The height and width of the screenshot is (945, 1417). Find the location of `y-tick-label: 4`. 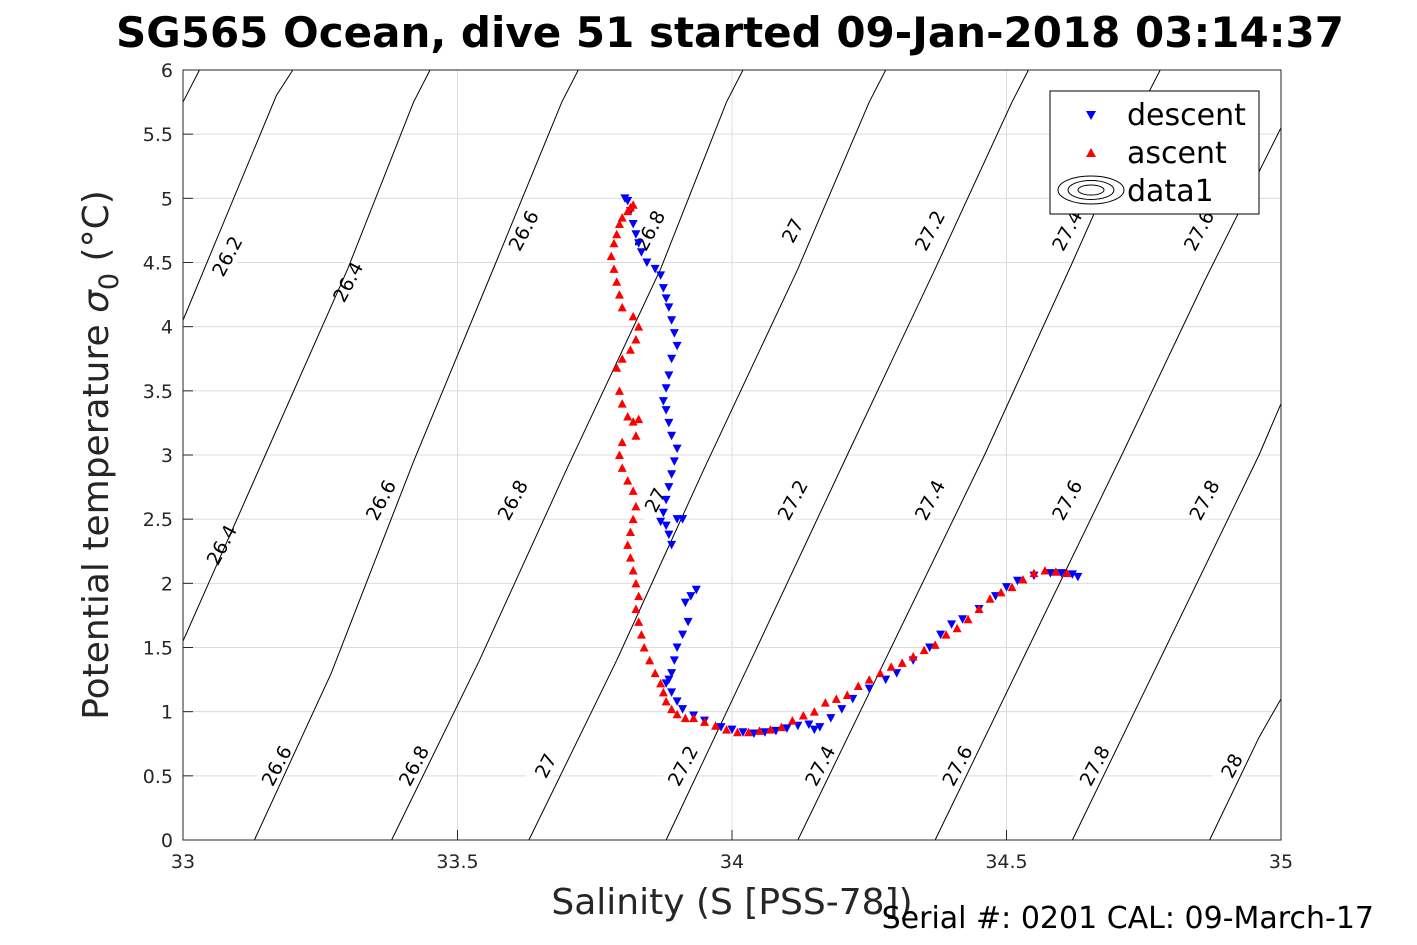

y-tick-label: 4 is located at coordinates (167, 328).